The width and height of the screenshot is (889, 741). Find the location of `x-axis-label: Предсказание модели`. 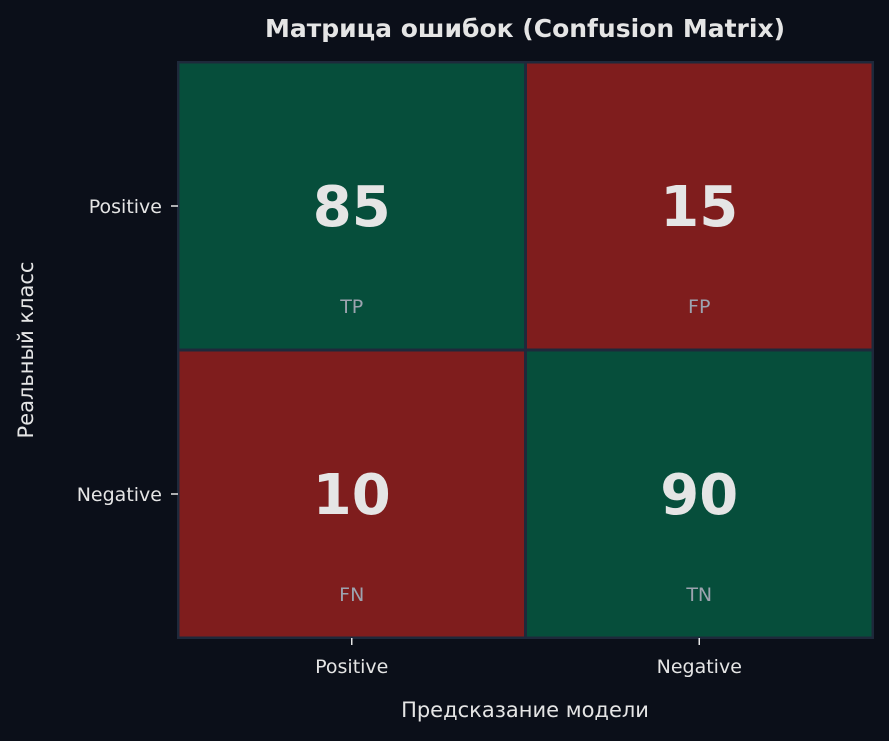

x-axis-label: Предсказание модели is located at coordinates (525, 710).